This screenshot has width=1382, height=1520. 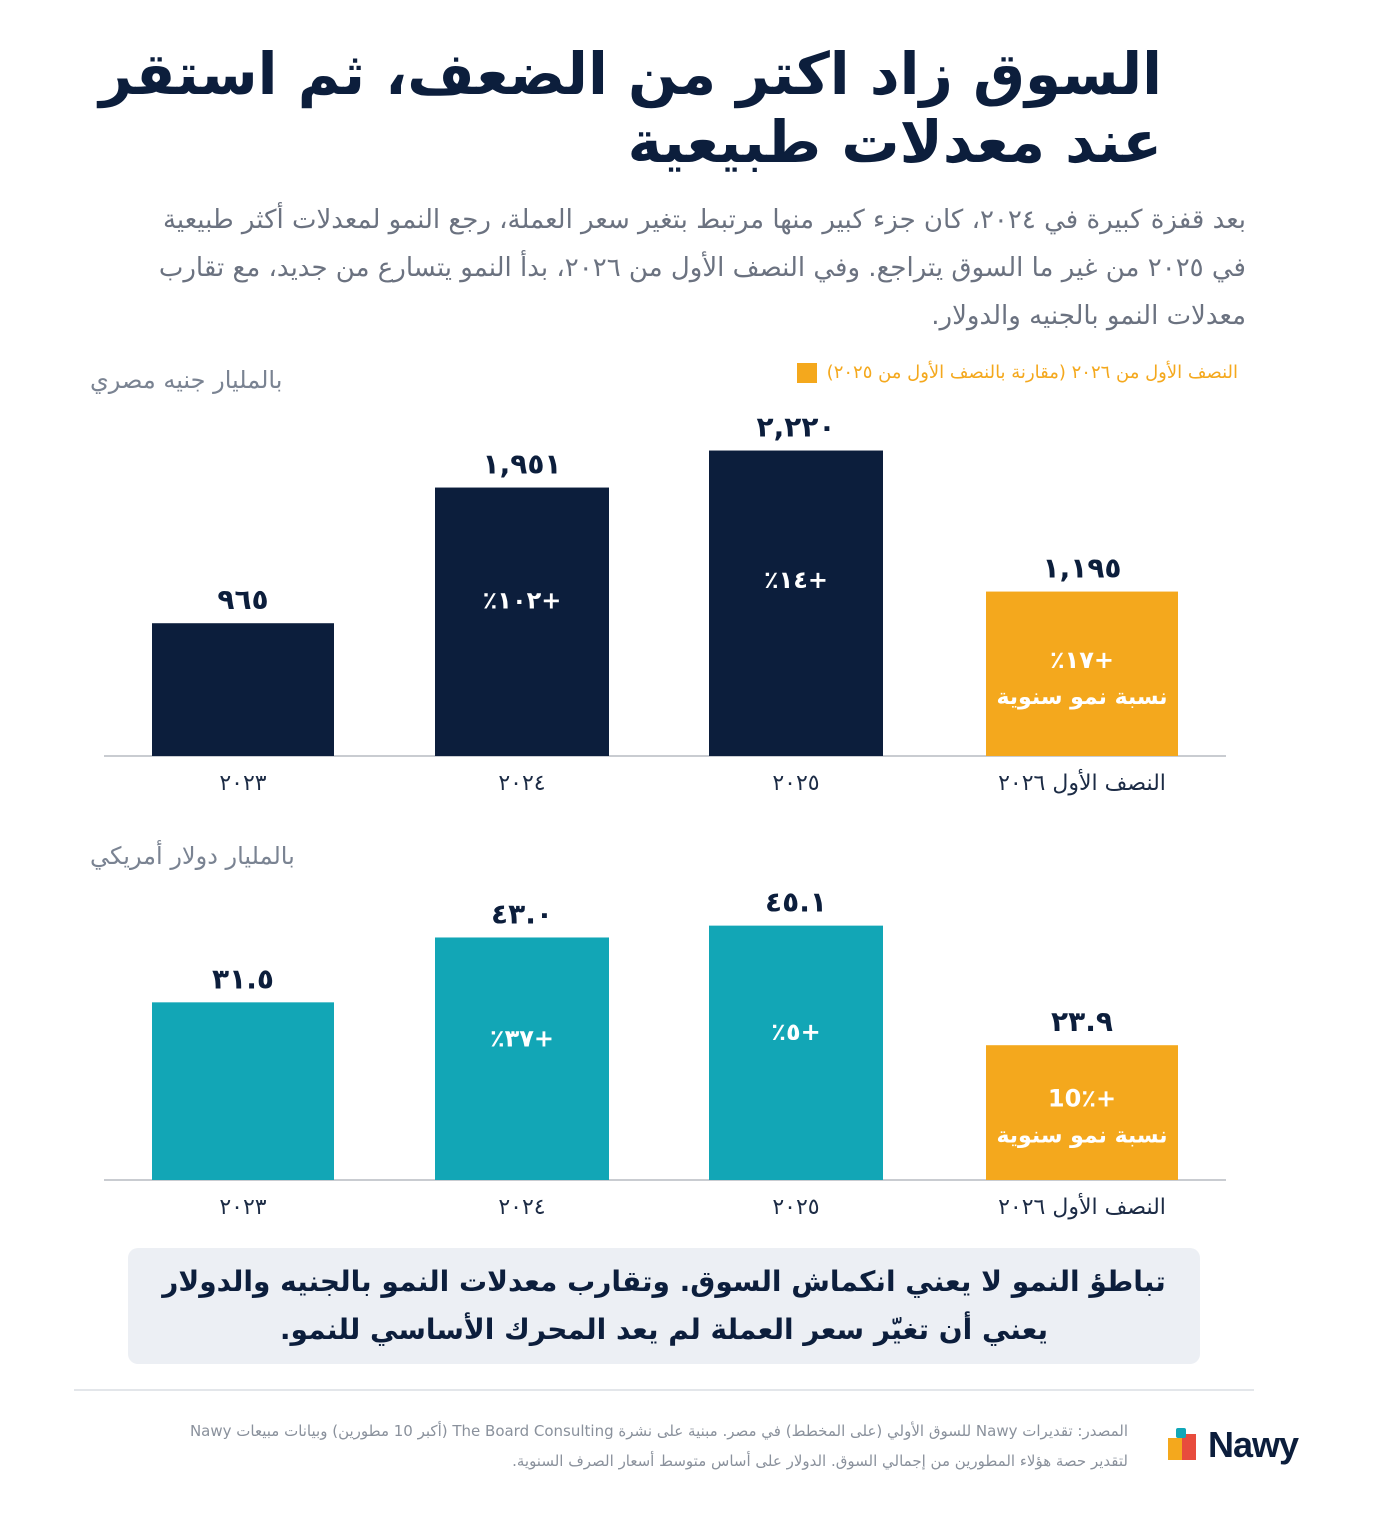 I want to click on nawy-logo-icon, so click(x=1186, y=1445).